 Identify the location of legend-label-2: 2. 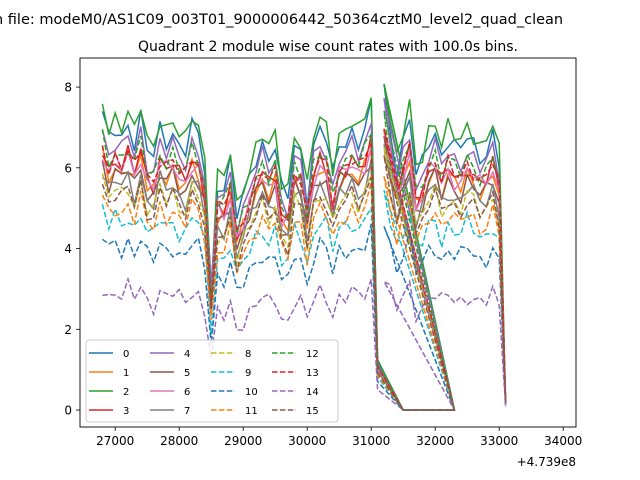
(126, 392).